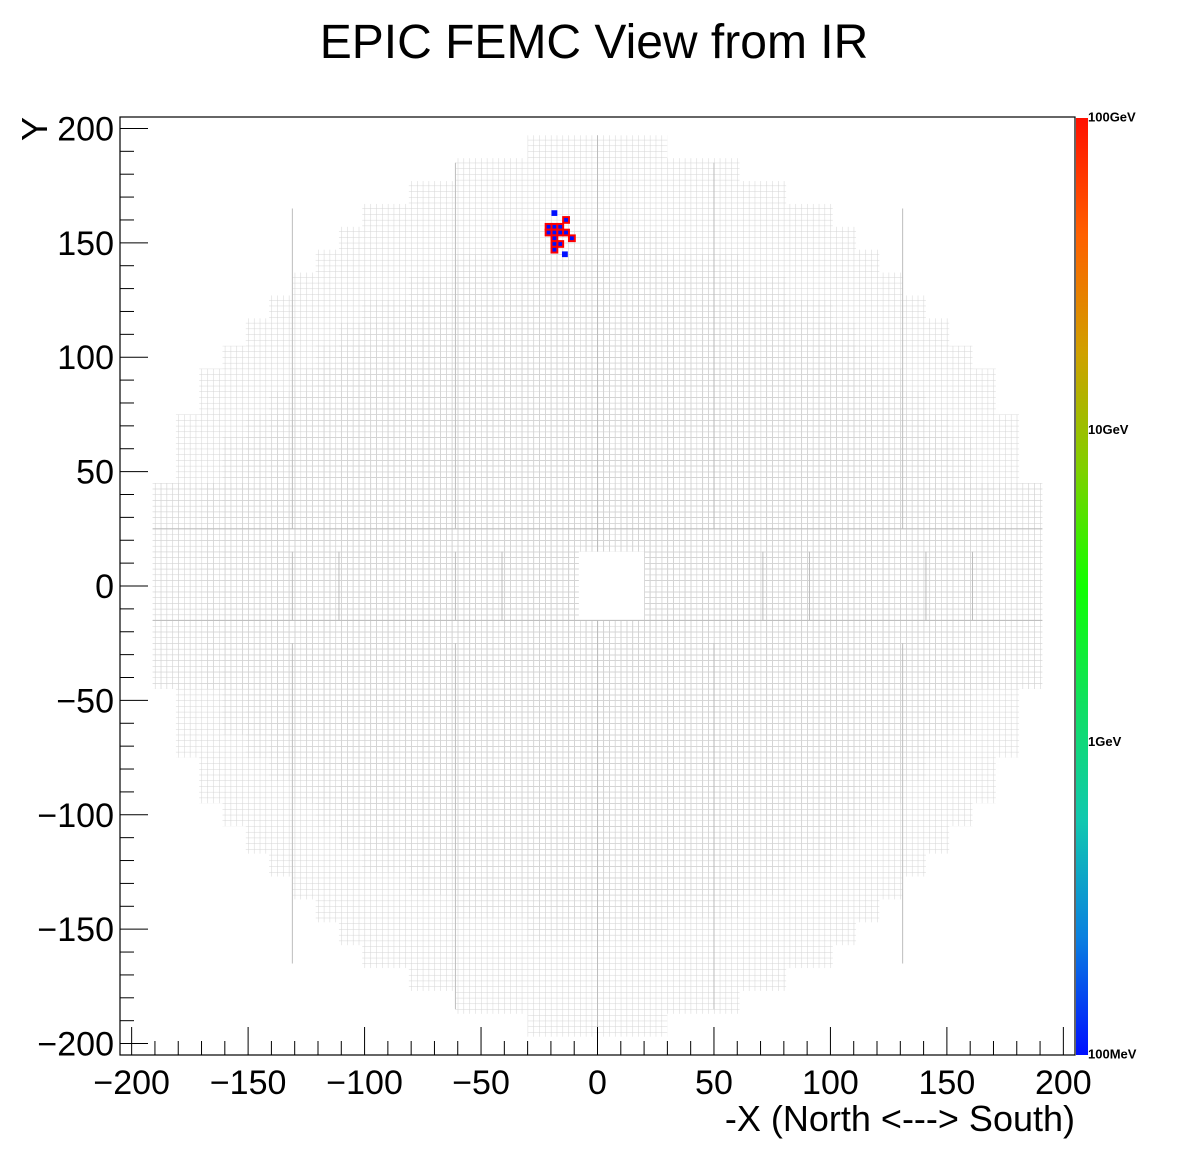 The height and width of the screenshot is (1172, 1196). I want to click on x-tick-label: −200, so click(131, 1083).